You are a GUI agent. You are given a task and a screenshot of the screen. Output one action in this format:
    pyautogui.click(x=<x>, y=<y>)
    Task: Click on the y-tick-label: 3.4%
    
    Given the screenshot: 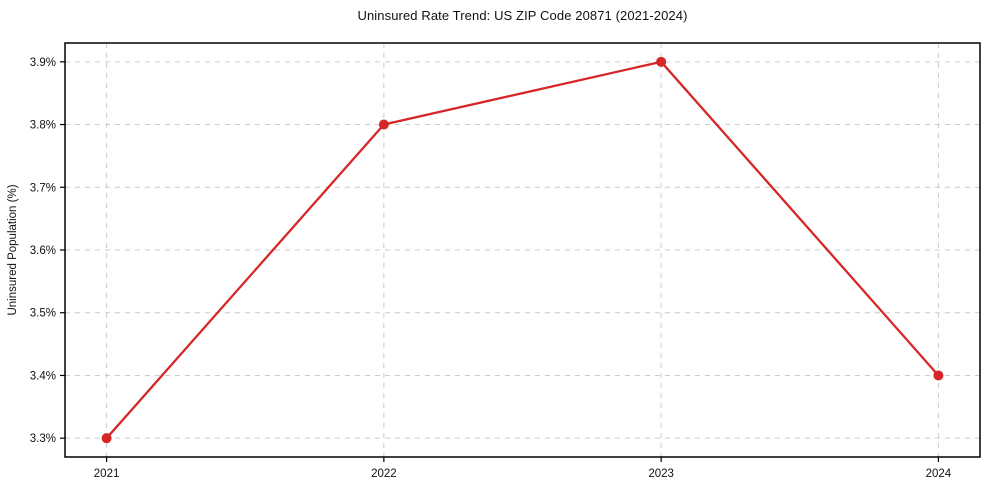 What is the action you would take?
    pyautogui.click(x=43, y=376)
    